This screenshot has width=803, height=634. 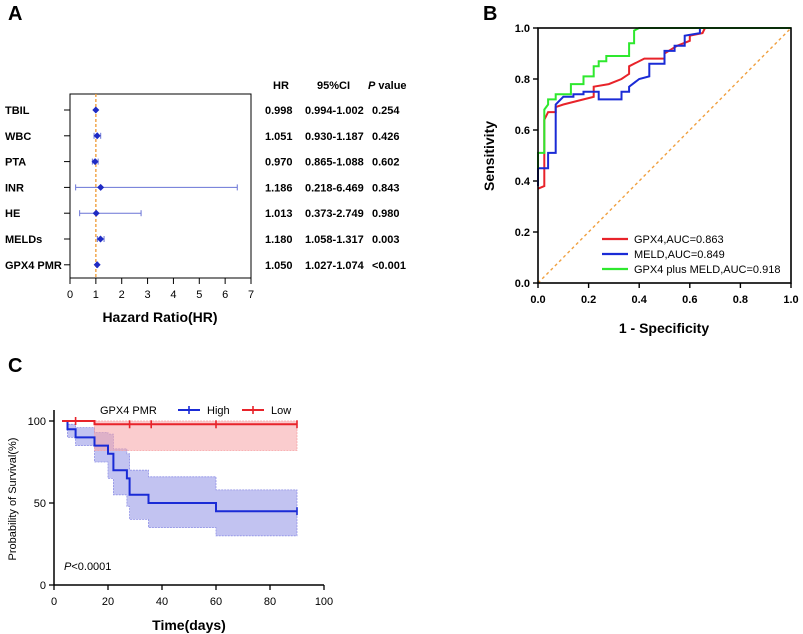 What do you see at coordinates (40, 504) in the screenshot?
I see `km-y-tick-label: 50` at bounding box center [40, 504].